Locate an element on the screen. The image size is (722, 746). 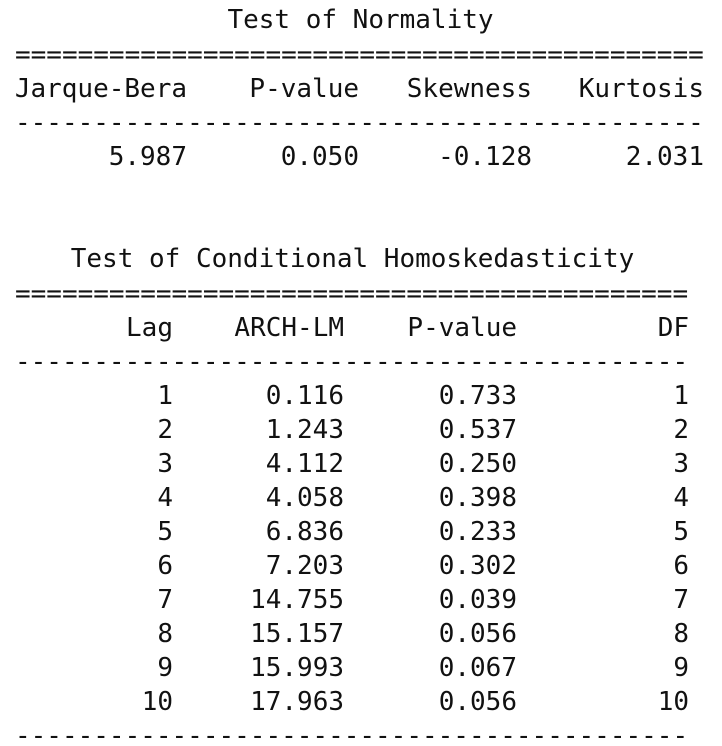
table-cell: 0.537 is located at coordinates (477, 430).